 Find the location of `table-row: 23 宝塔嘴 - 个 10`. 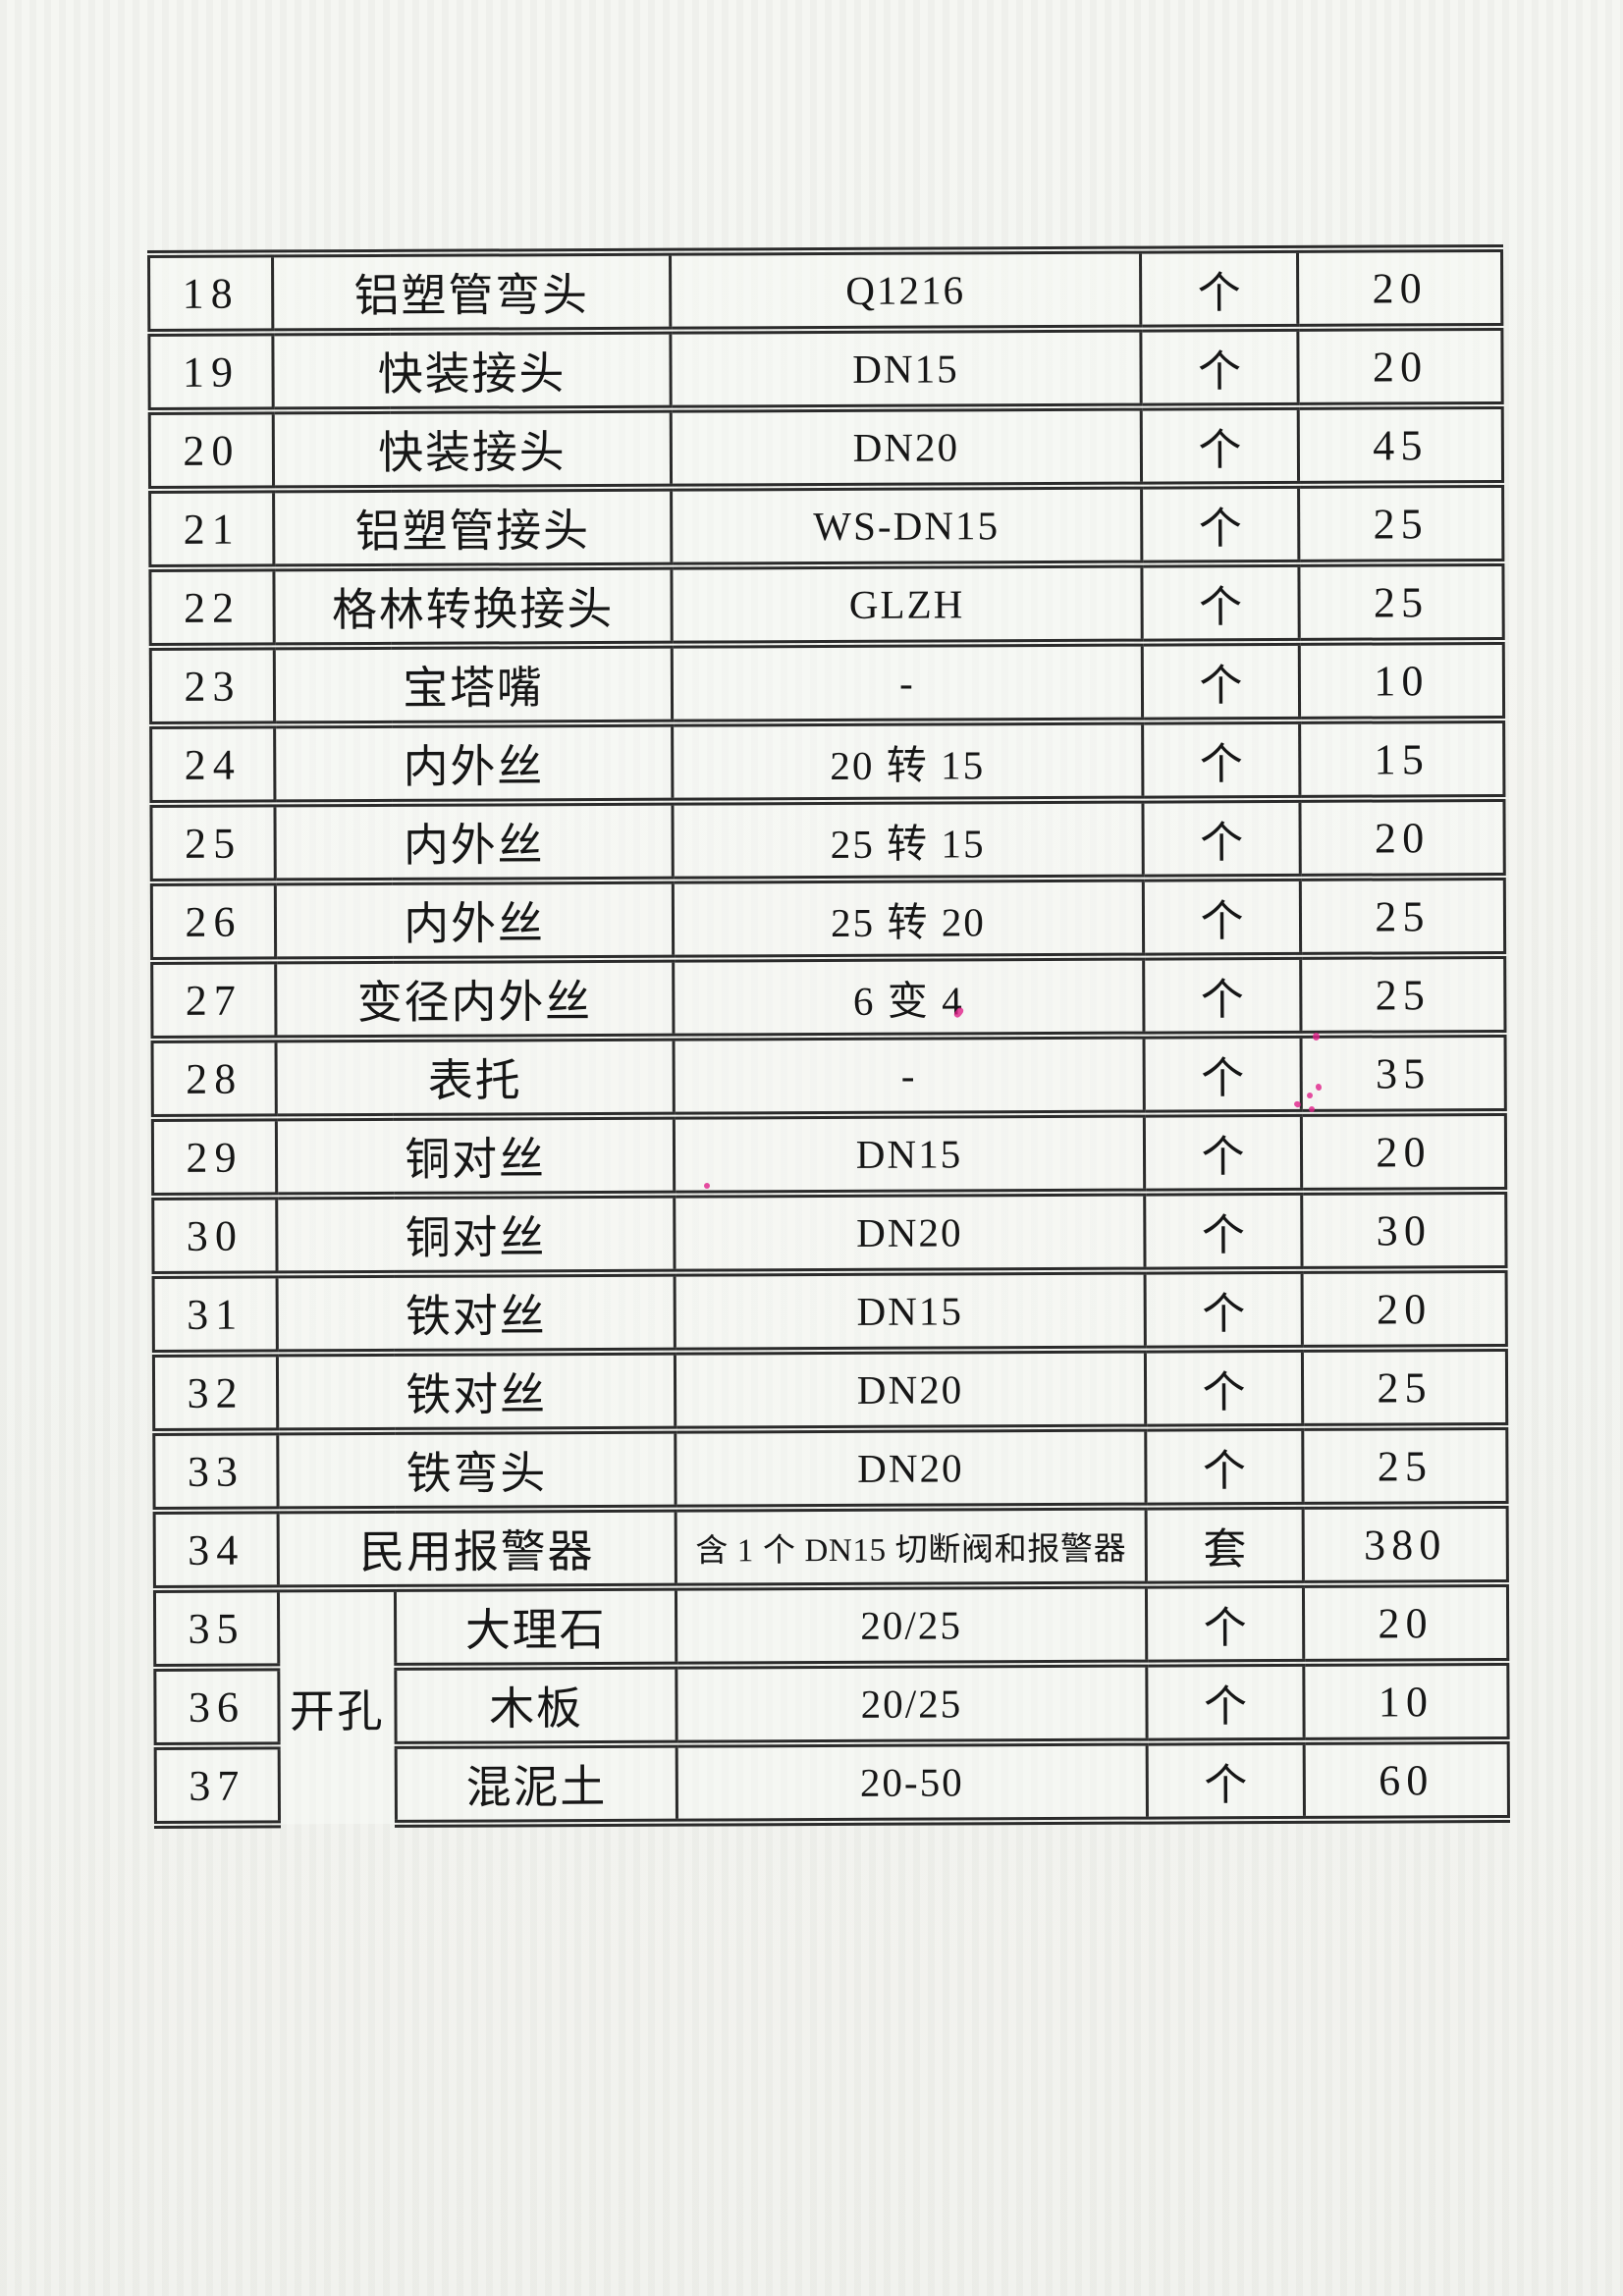

table-row: 23 宝塔嘴 - 个 10 is located at coordinates (827, 682).